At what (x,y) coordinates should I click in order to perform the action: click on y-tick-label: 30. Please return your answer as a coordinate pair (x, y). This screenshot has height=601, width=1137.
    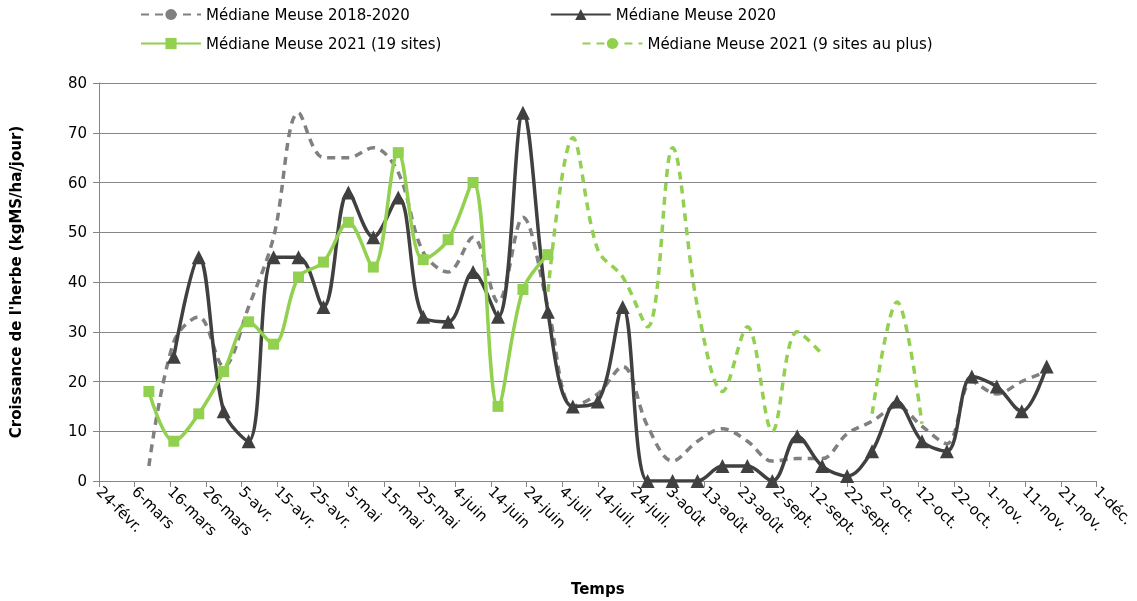
    Looking at the image, I should click on (77, 331).